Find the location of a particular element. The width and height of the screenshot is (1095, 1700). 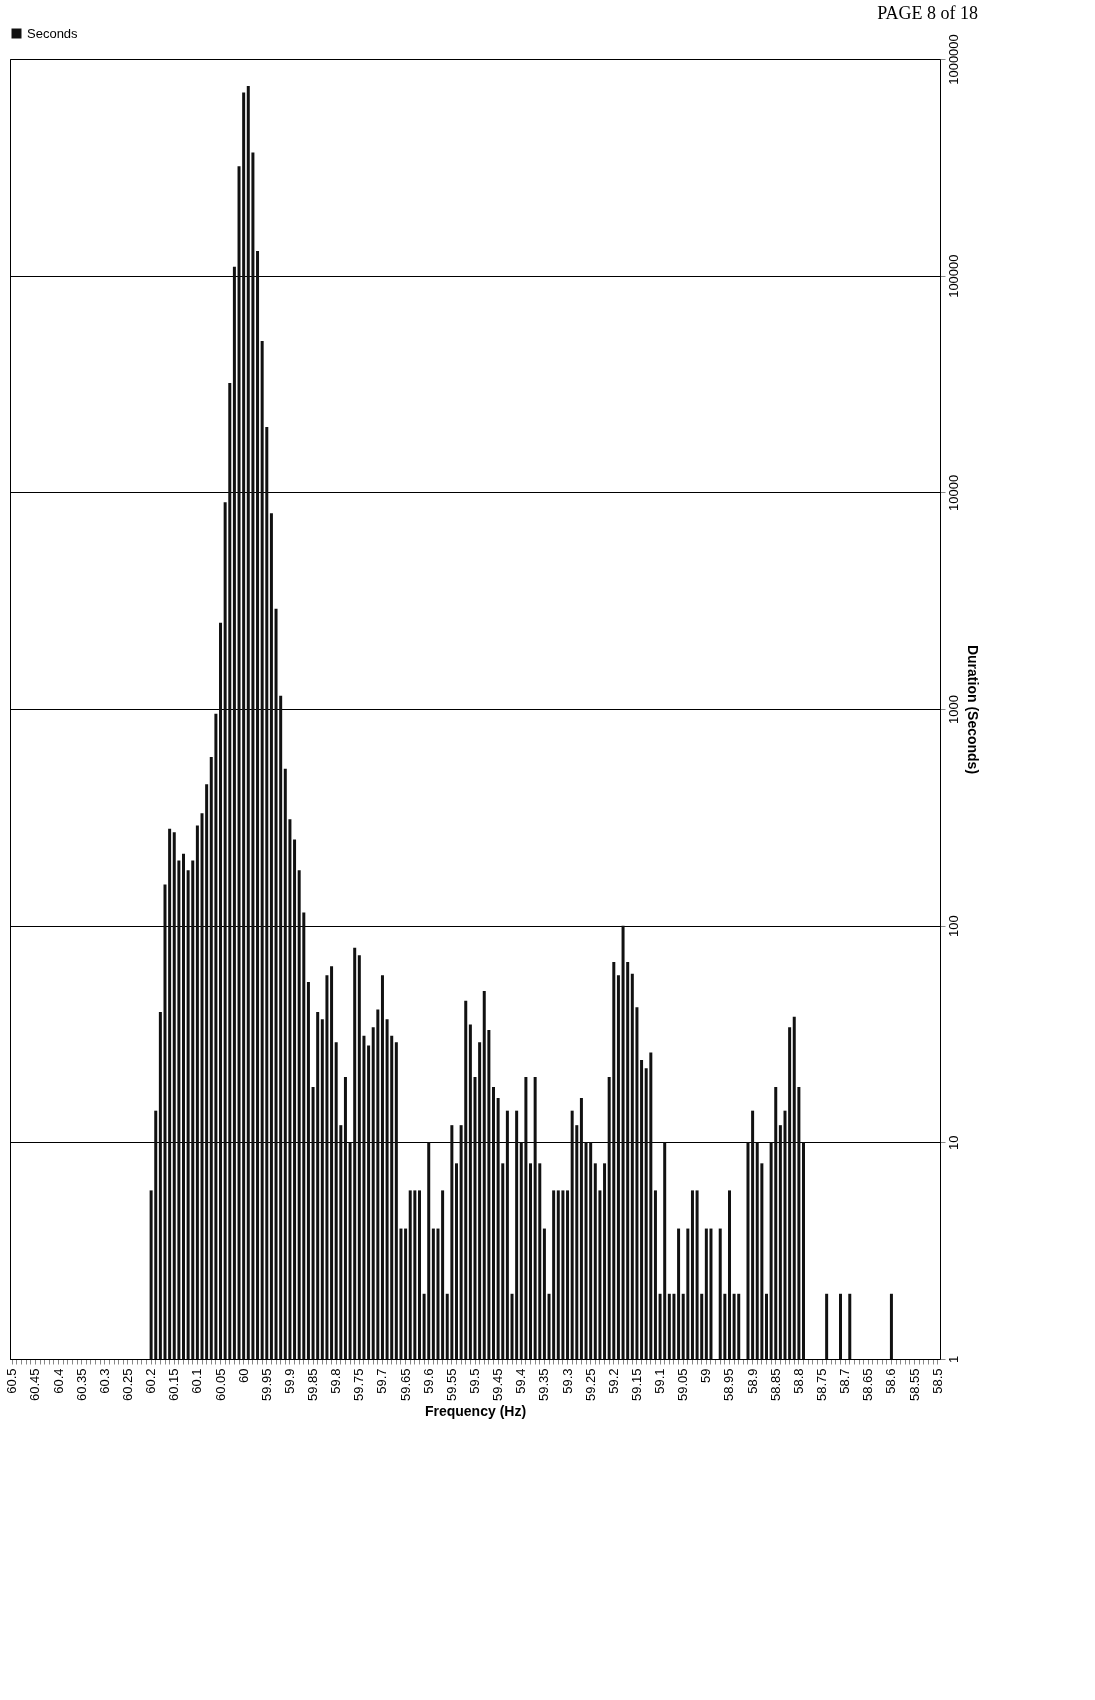

x-tick-label: 58.5 is located at coordinates (937, 1381).